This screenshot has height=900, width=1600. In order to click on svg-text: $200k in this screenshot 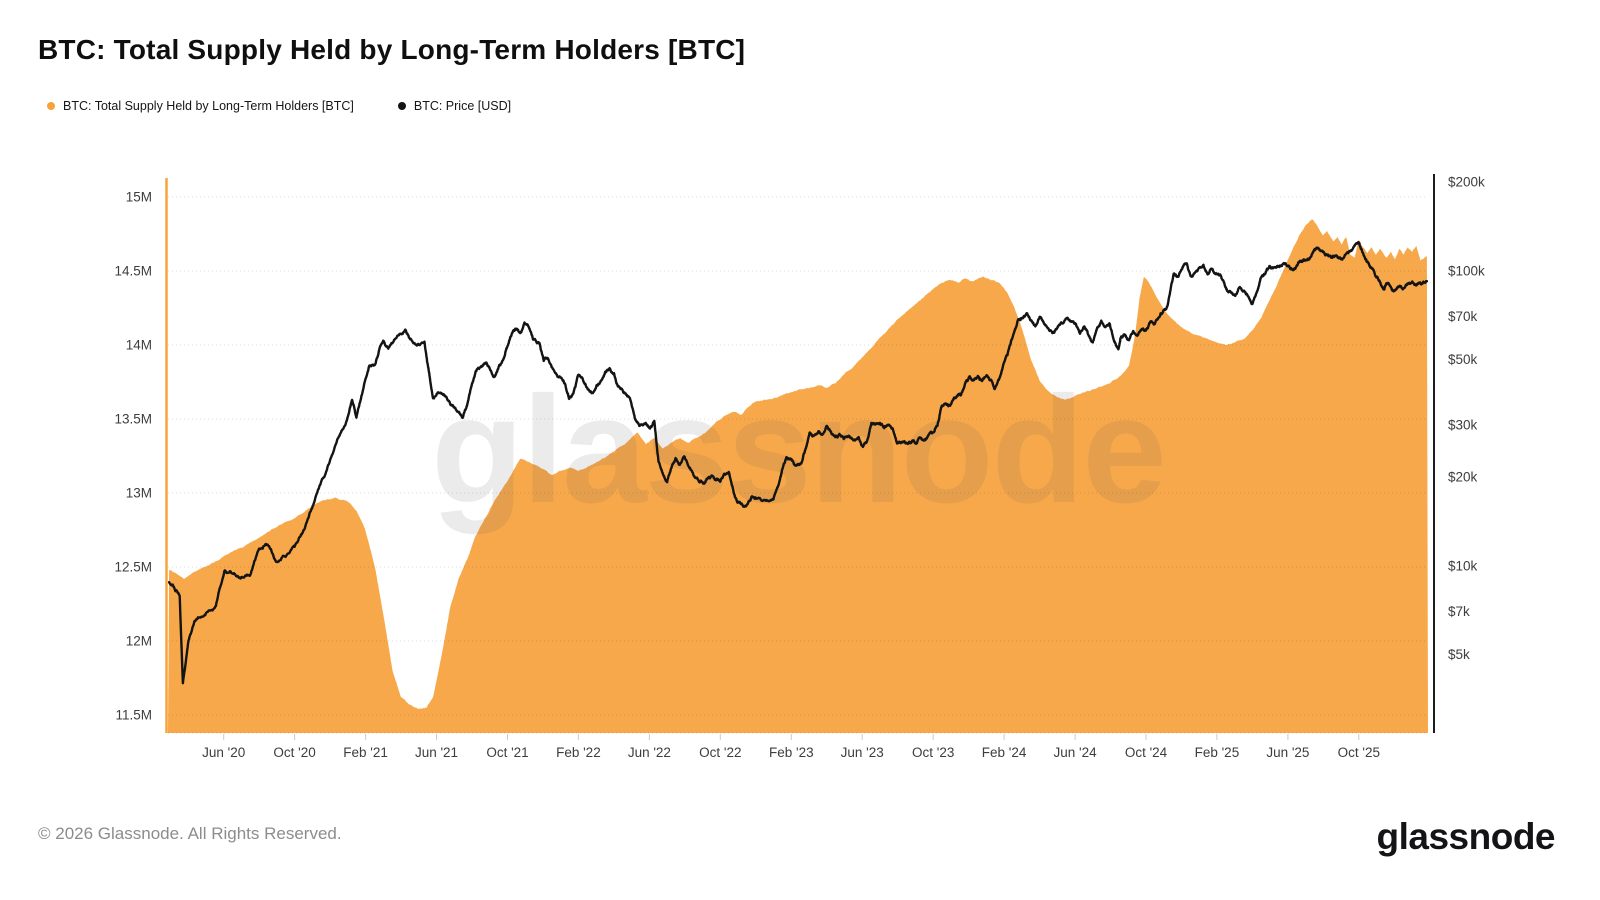, I will do `click(1466, 182)`.